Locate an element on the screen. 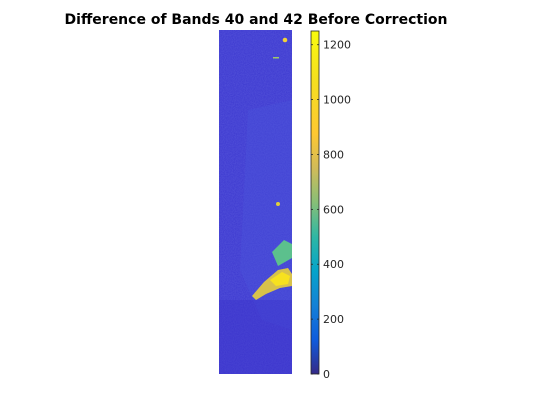 This screenshot has width=560, height=420. colorbar-tick-label: 1000 is located at coordinates (337, 100).